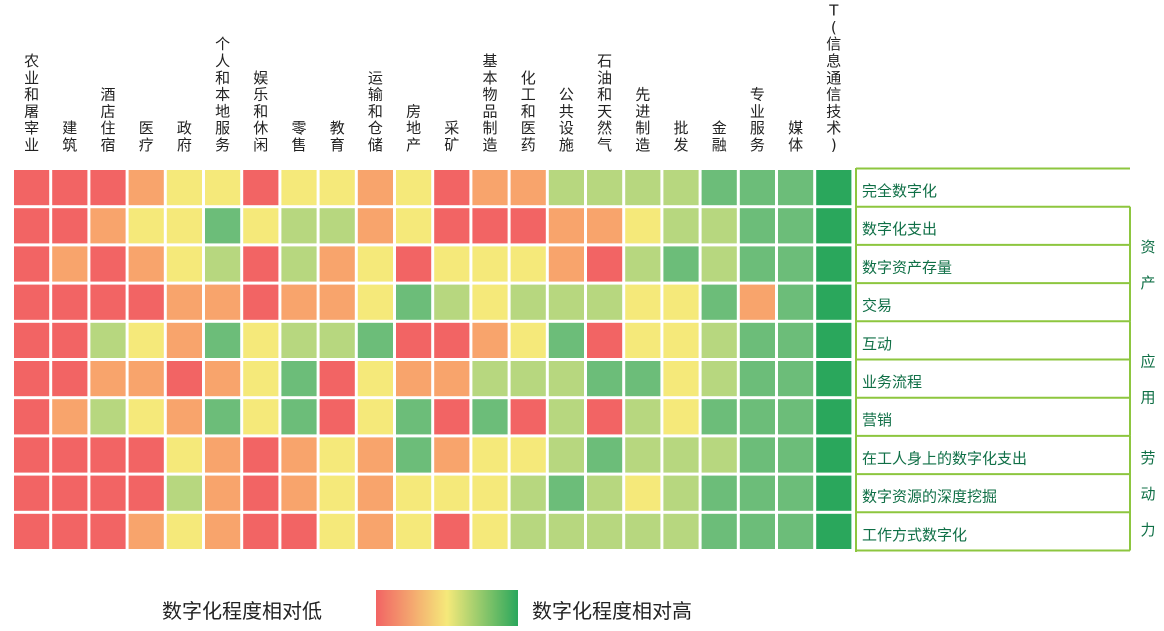  I want to click on column-label: 建筑, so click(69, 136).